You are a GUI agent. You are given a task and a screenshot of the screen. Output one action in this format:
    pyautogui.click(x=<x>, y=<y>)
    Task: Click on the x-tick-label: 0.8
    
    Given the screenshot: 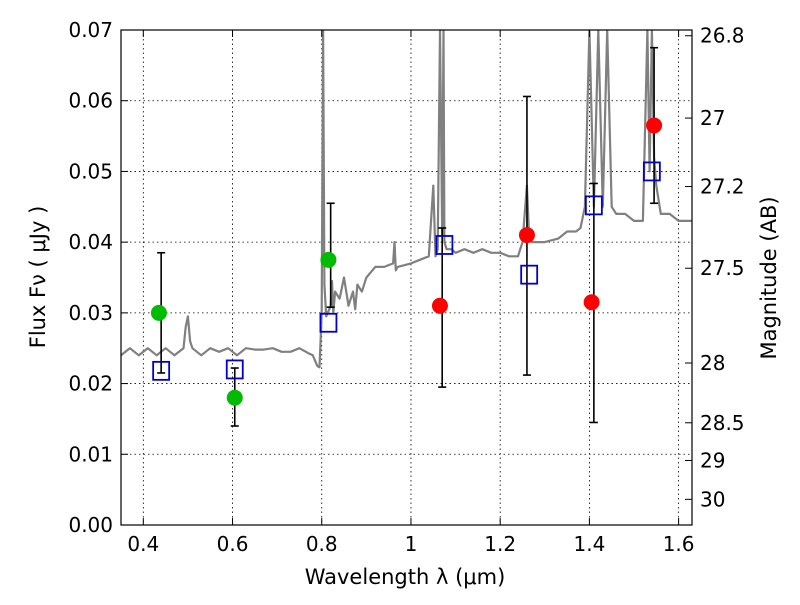 What is the action you would take?
    pyautogui.click(x=322, y=544)
    